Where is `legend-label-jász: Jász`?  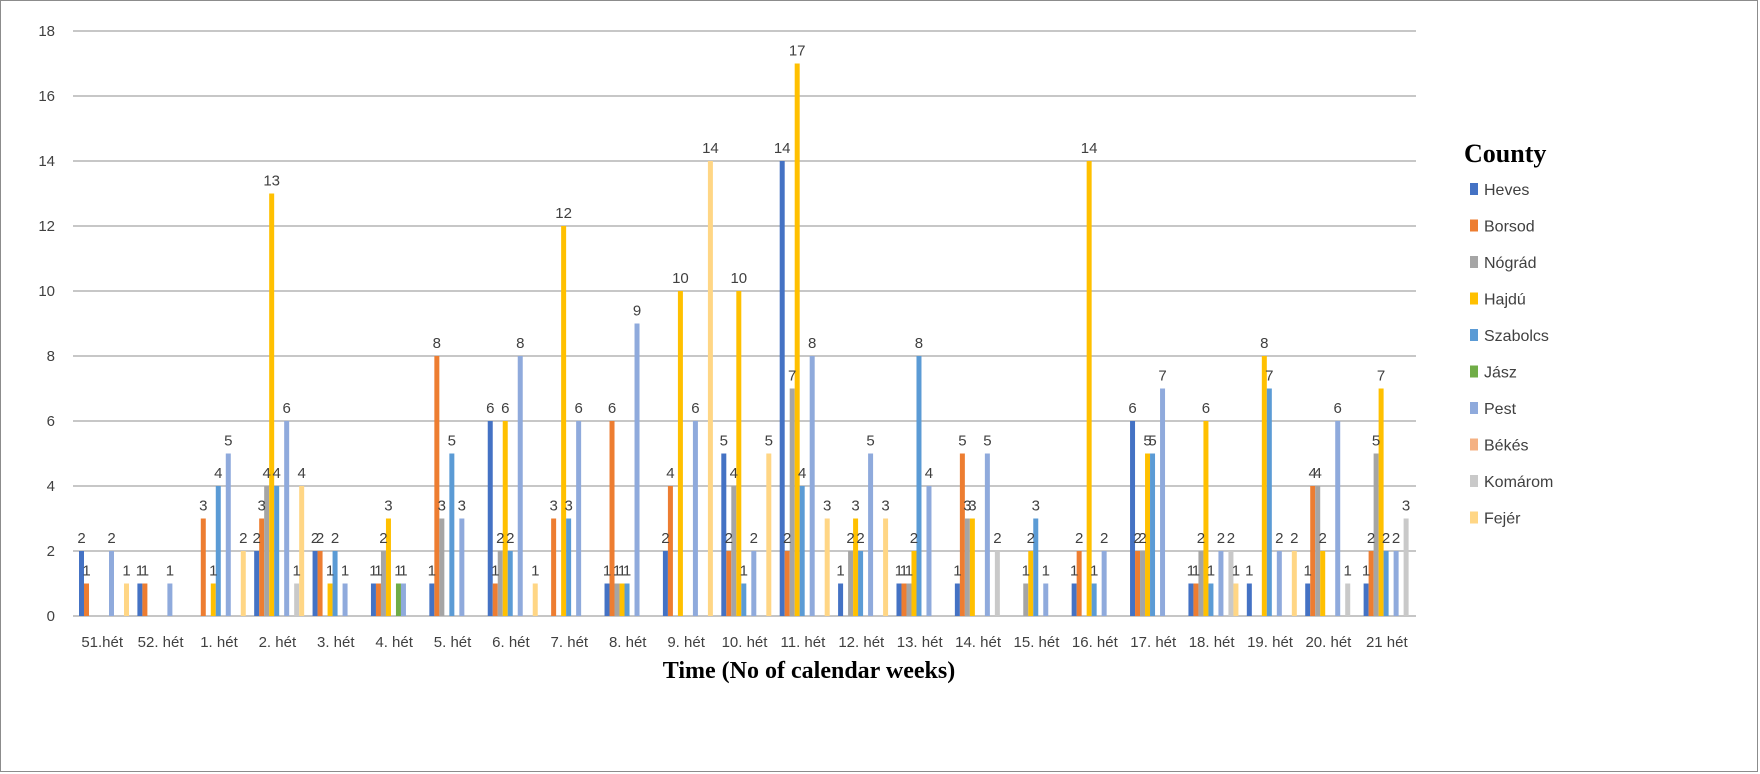
legend-label-jász: Jász is located at coordinates (1500, 373).